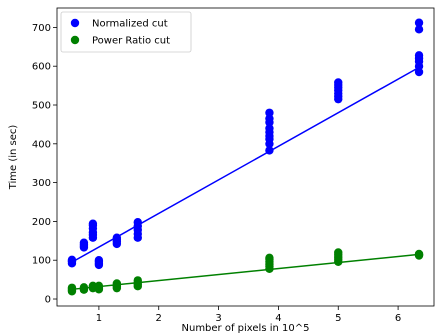 The width and height of the screenshot is (443, 336). What do you see at coordinates (159, 318) in the screenshot?
I see `x-tick-label: 2` at bounding box center [159, 318].